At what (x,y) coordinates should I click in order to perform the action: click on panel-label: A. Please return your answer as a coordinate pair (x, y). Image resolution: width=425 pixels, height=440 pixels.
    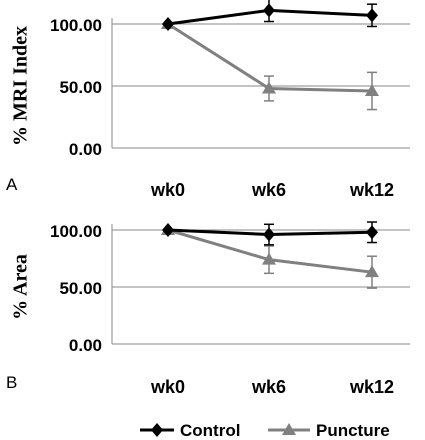
    Looking at the image, I should click on (12, 184).